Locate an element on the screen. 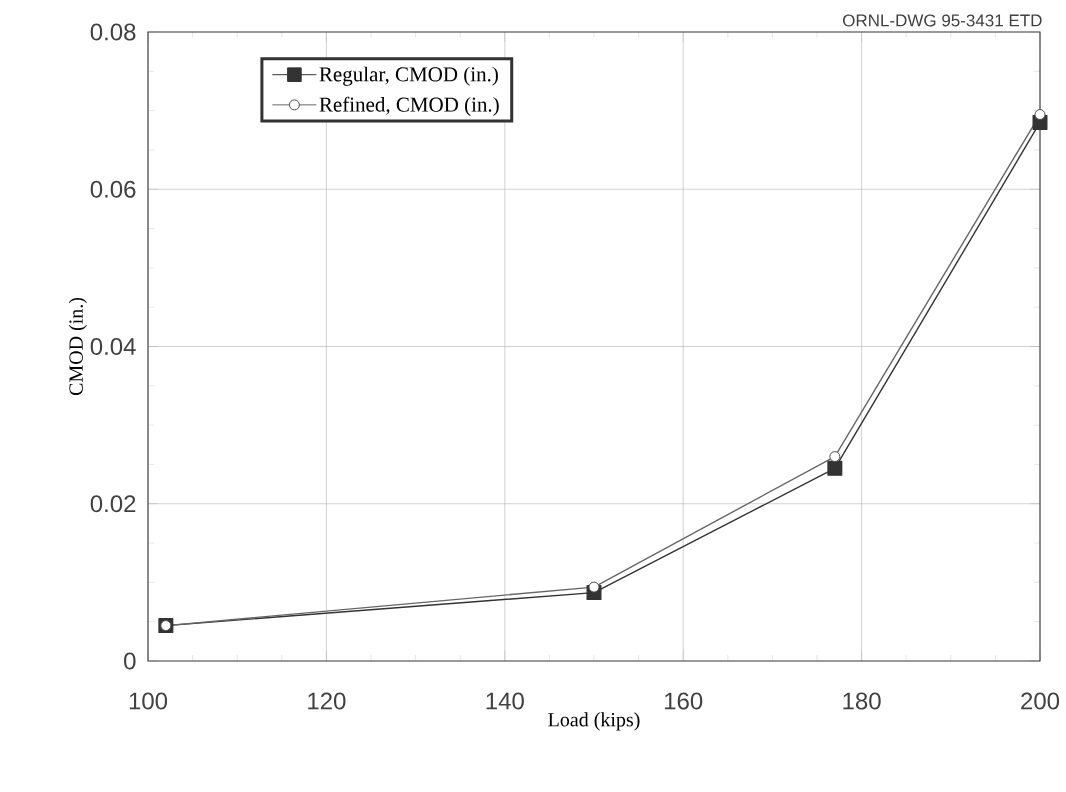 This screenshot has height=792, width=1066. y-tick-label: 0 is located at coordinates (130, 661).